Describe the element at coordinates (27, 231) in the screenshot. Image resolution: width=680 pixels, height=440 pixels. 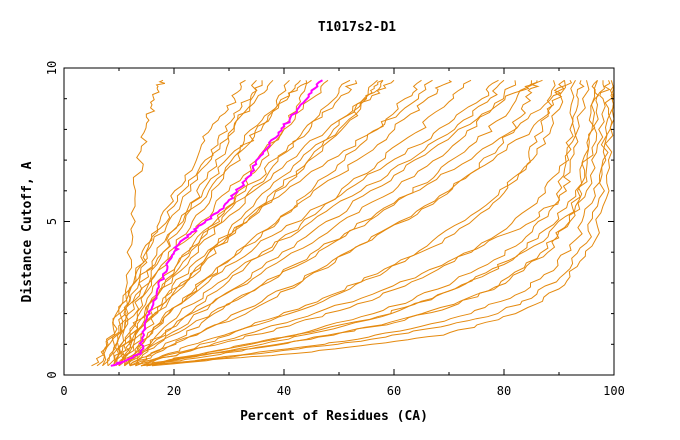
I see `y-axis-title: Distance Cutoff, A` at that location.